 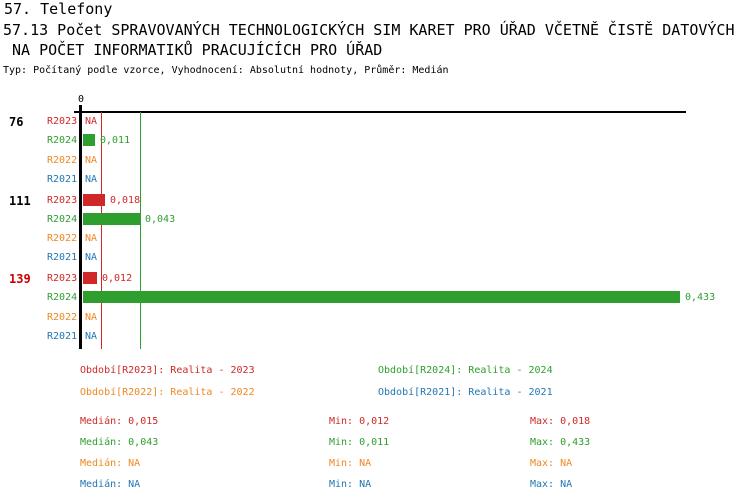 What do you see at coordinates (101, 230) in the screenshot?
I see `median-line-R2023` at bounding box center [101, 230].